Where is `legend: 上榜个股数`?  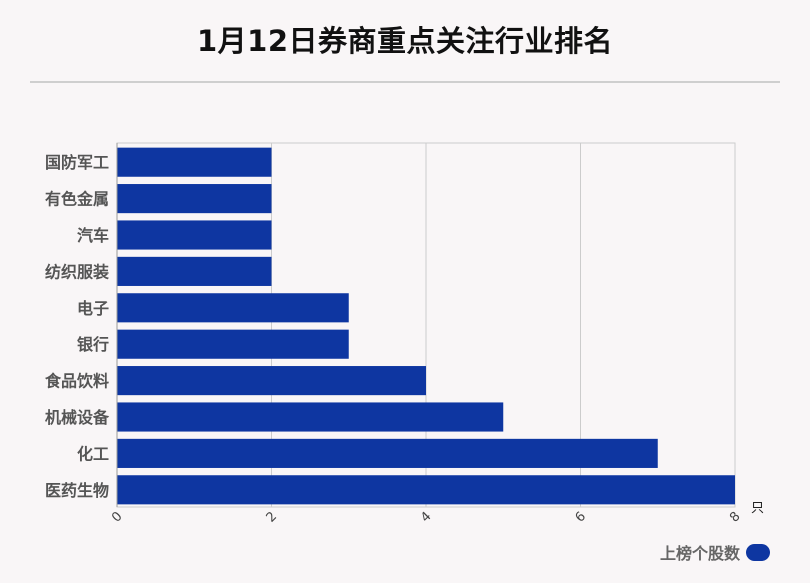 legend: 上榜个股数 is located at coordinates (715, 552).